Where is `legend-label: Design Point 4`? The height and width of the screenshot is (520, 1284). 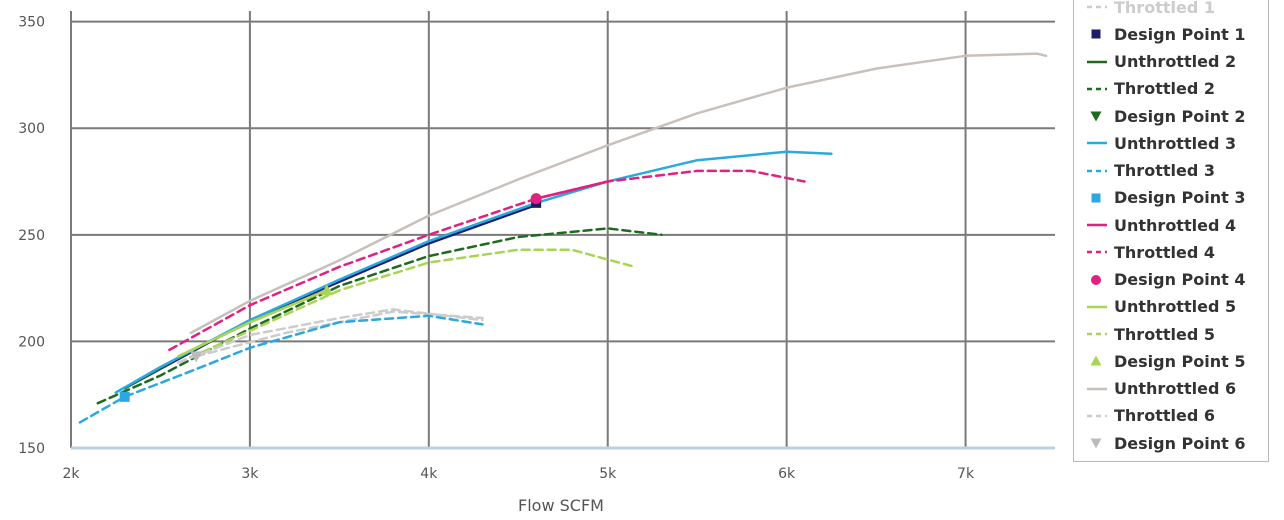 legend-label: Design Point 4 is located at coordinates (1180, 279).